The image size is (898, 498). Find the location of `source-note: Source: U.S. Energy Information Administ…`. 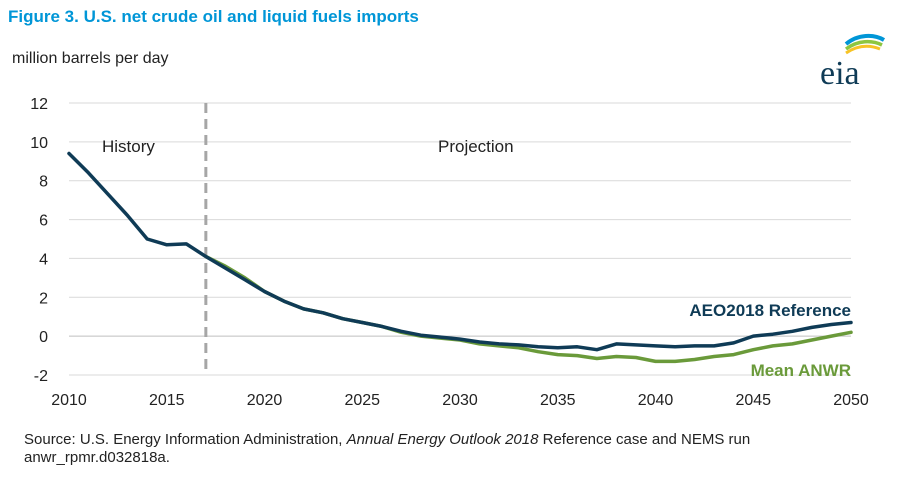

source-note: Source: U.S. Energy Information Administ… is located at coordinates (449, 449).